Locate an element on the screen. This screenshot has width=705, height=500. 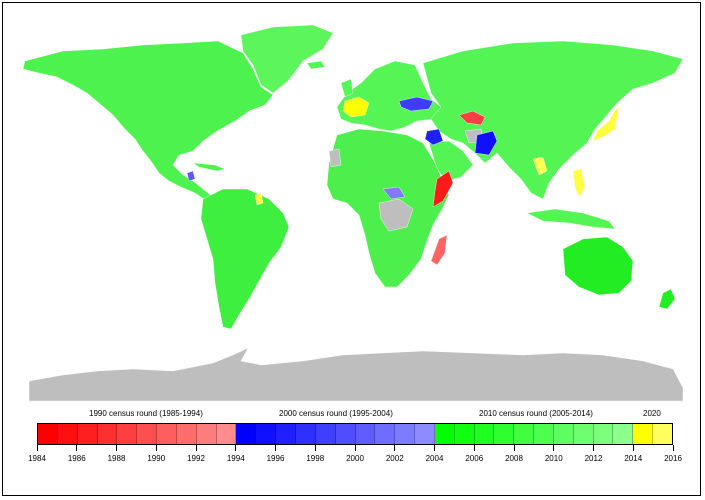
scale-swatch-2002 is located at coordinates (405, 434).